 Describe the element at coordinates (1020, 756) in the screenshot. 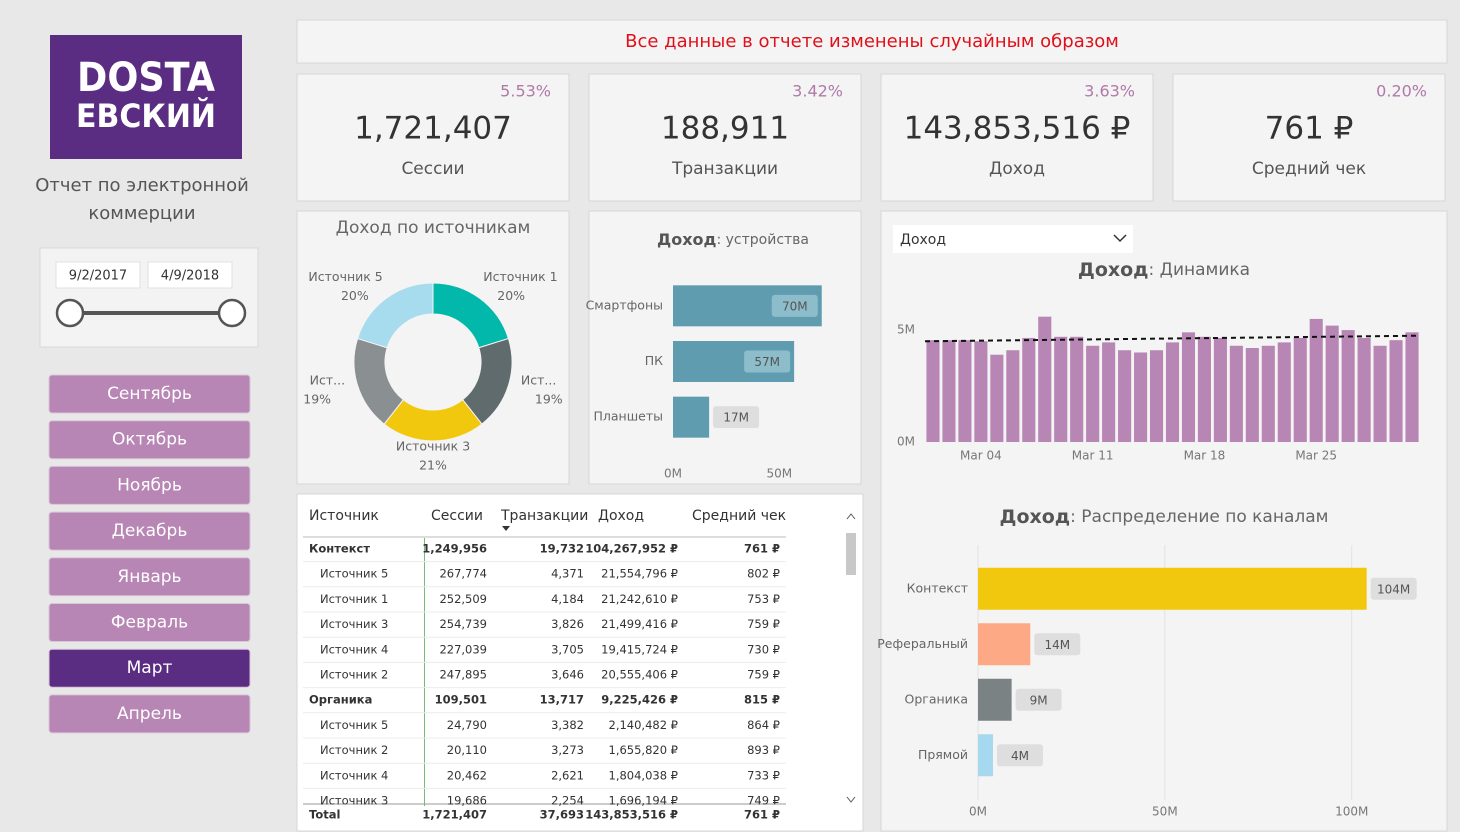

I see `value-label: 4M` at that location.